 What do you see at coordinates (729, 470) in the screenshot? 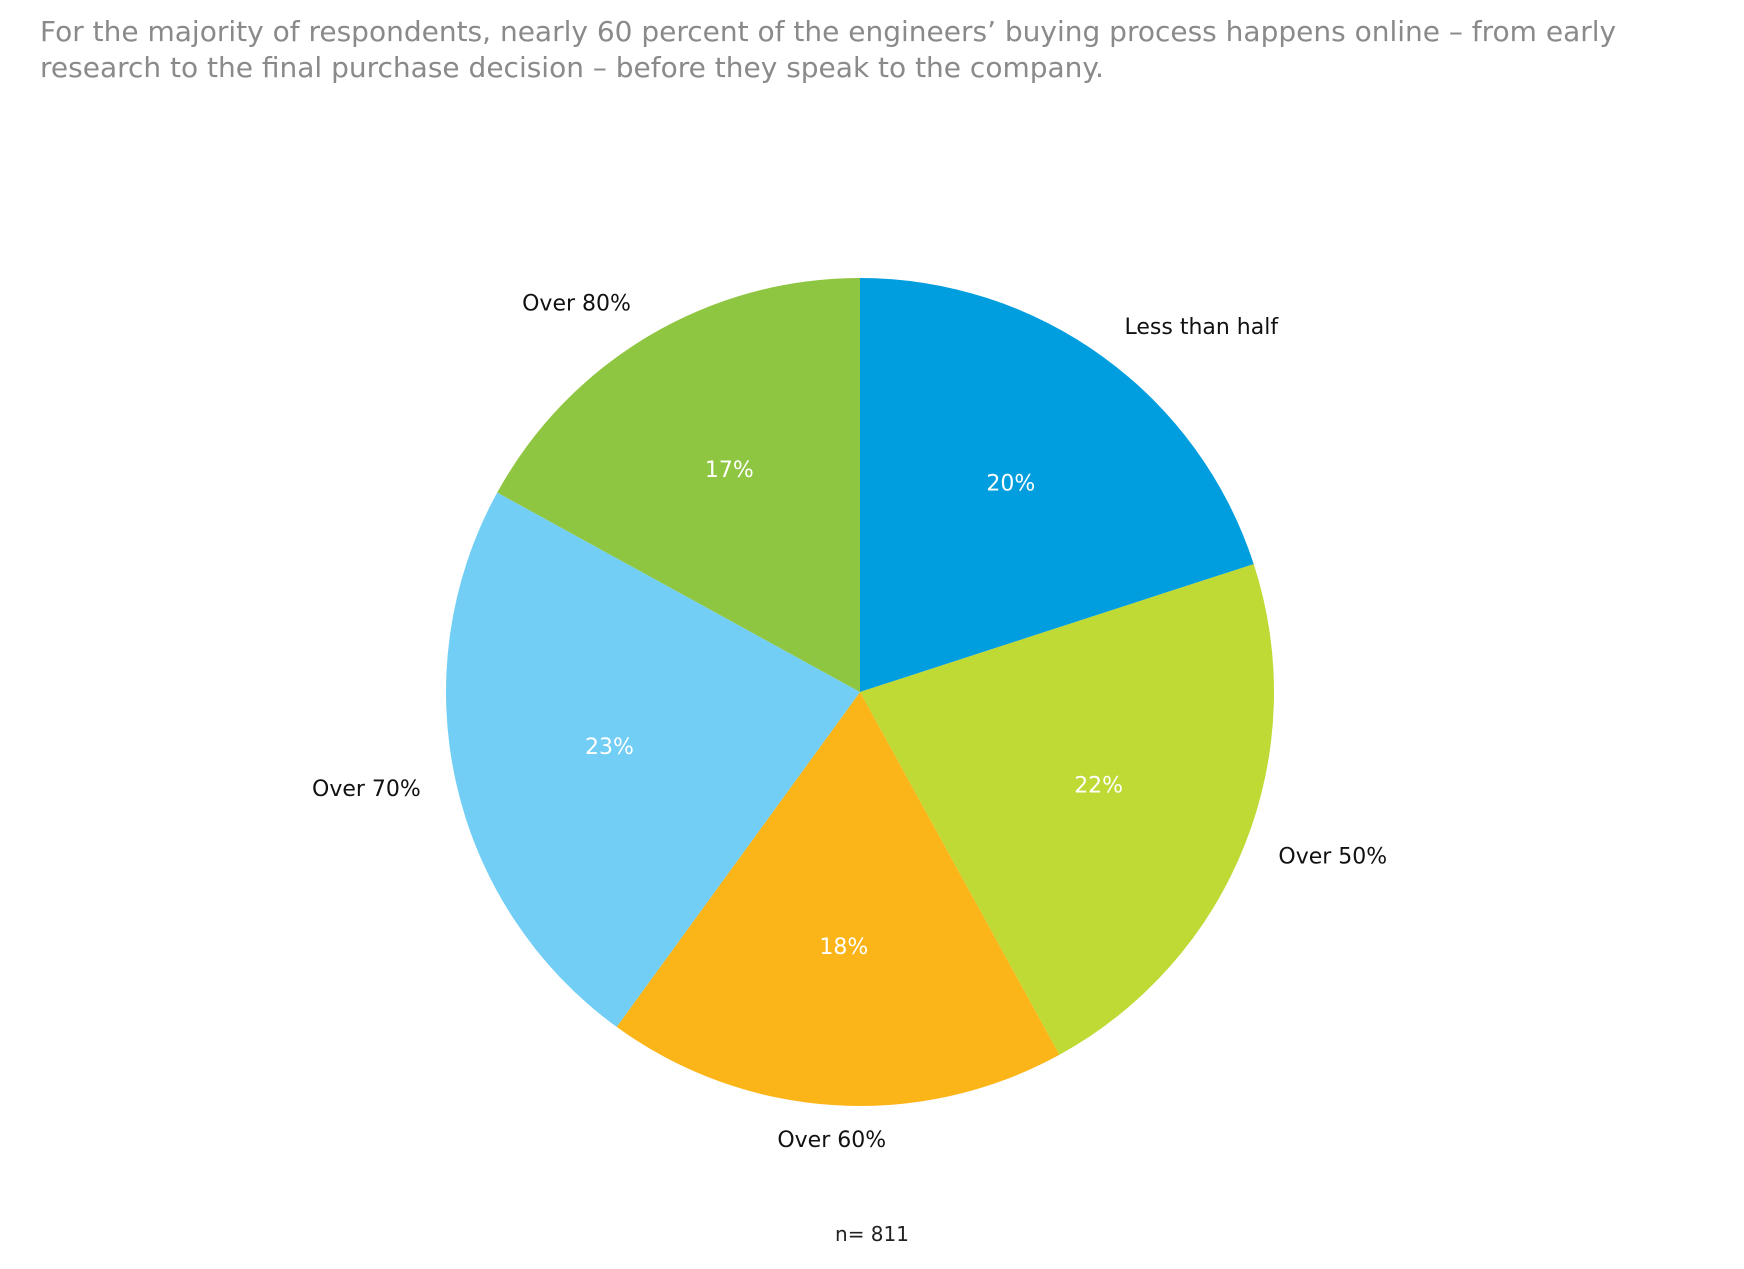
I see `pie-value-label-over-80: 17%` at bounding box center [729, 470].